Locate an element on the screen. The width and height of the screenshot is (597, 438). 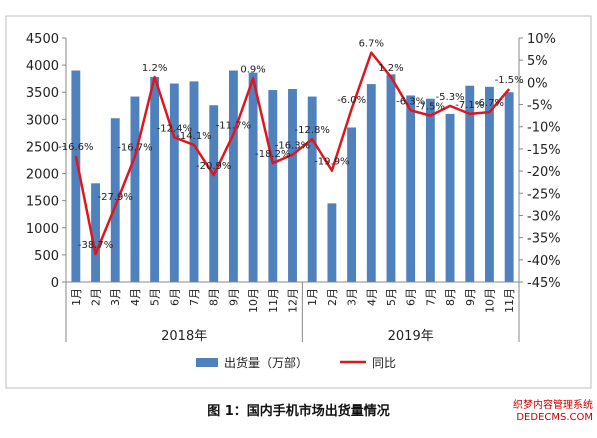
category-label: 12月 is located at coordinates (293, 300).